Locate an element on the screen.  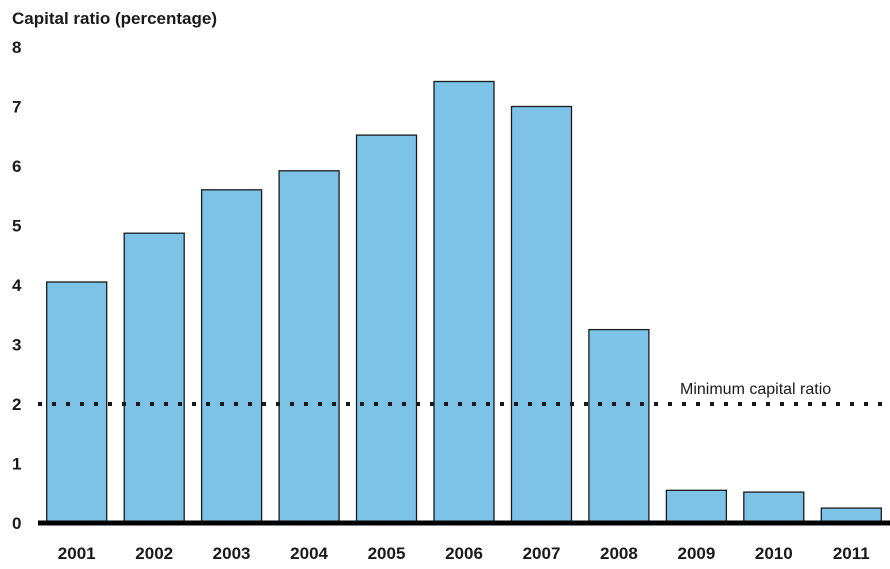
y-tick-label: 3 is located at coordinates (16, 345).